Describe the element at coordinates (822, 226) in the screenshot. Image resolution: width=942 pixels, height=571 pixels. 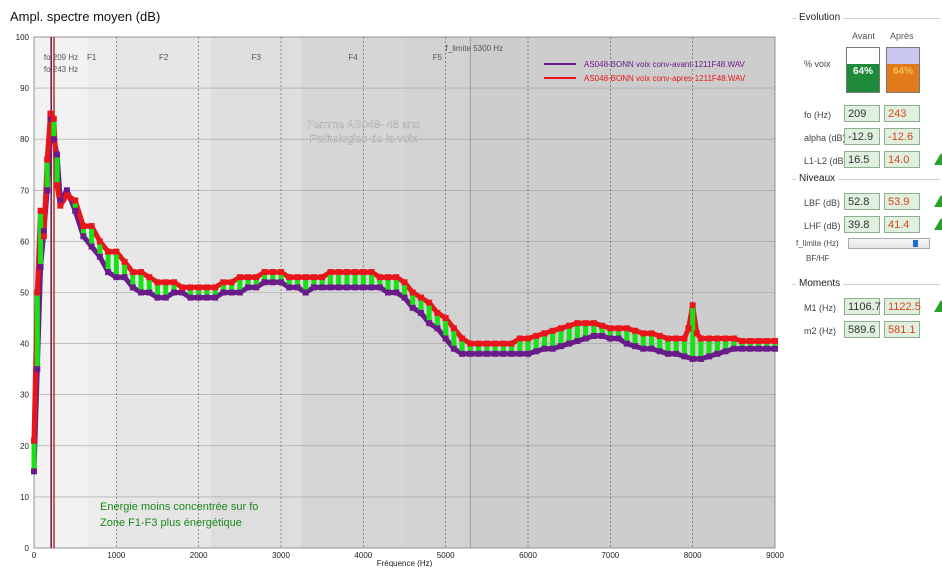
I see `niveaux-row-label: LHF (dB)` at that location.